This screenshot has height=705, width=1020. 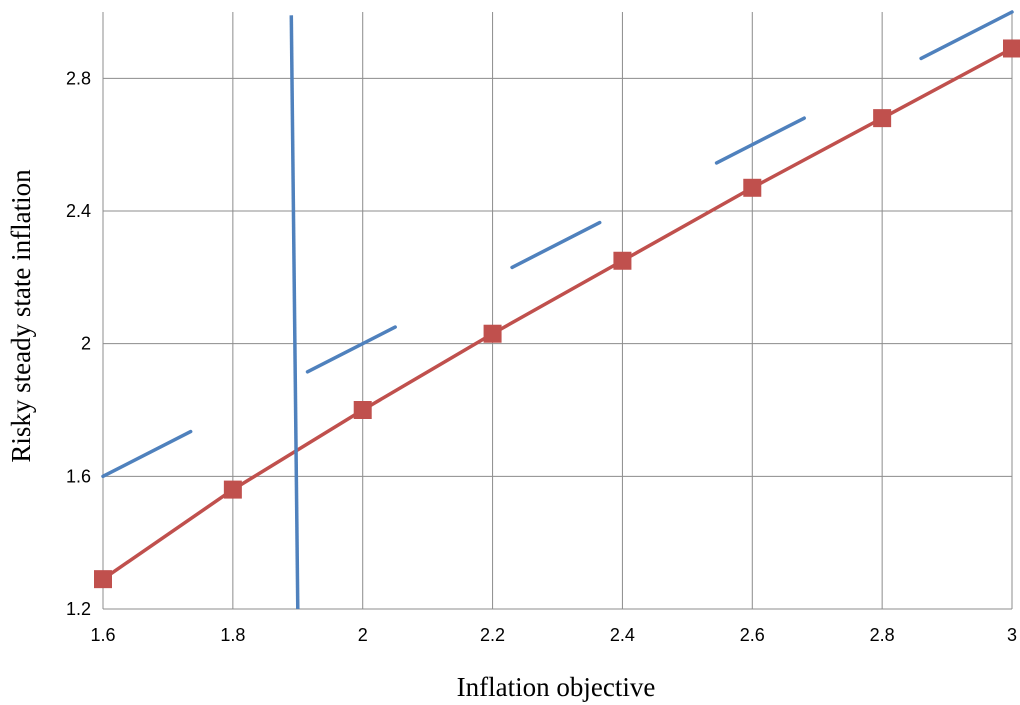 What do you see at coordinates (78, 211) in the screenshot?
I see `y-tick-label: 2.4` at bounding box center [78, 211].